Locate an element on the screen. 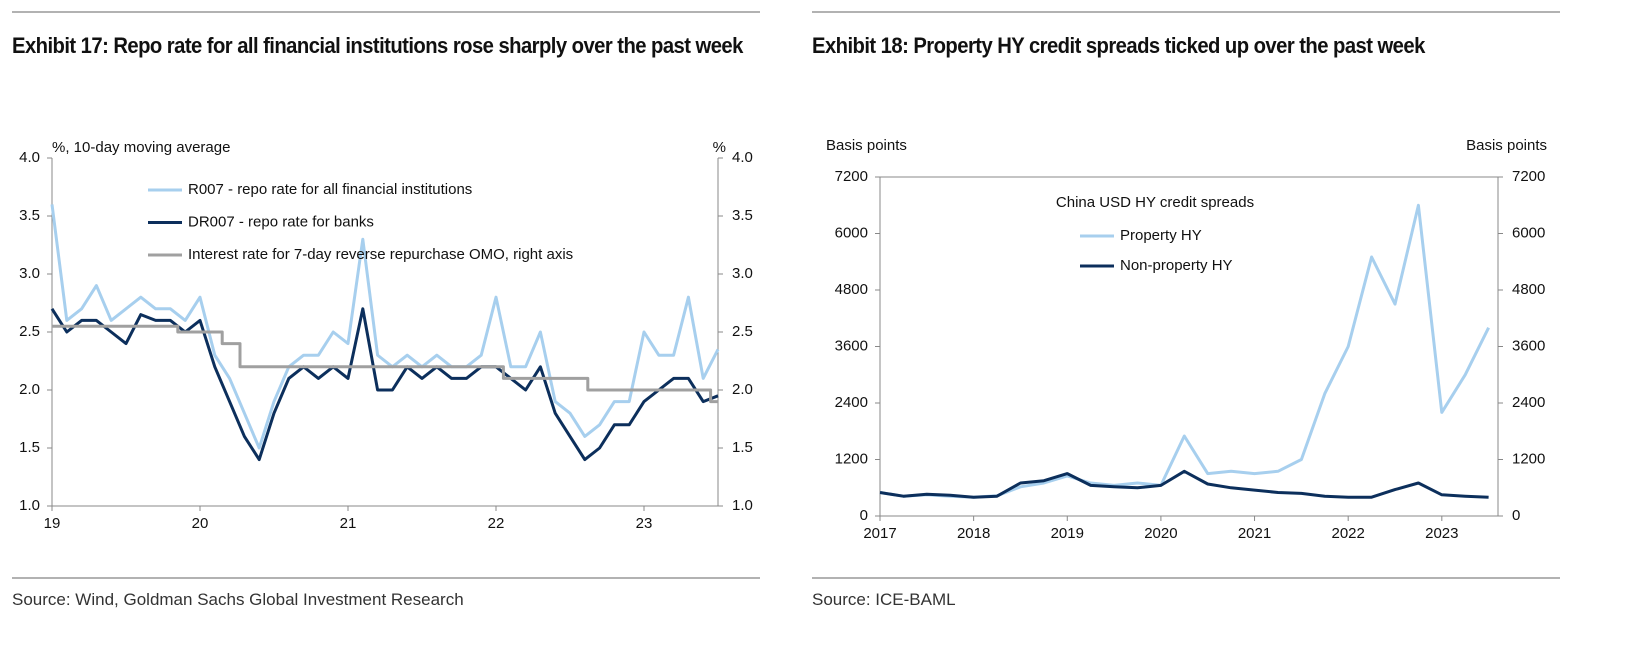 This screenshot has height=645, width=1636. y2-tick-label: 7200 is located at coordinates (1528, 176).